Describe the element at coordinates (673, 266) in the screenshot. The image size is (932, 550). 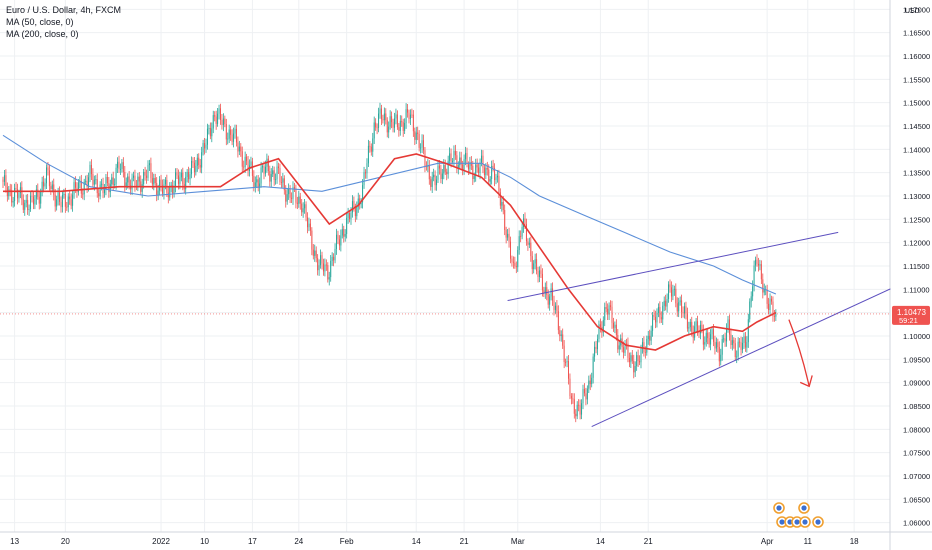
I see `upper-trendline` at that location.